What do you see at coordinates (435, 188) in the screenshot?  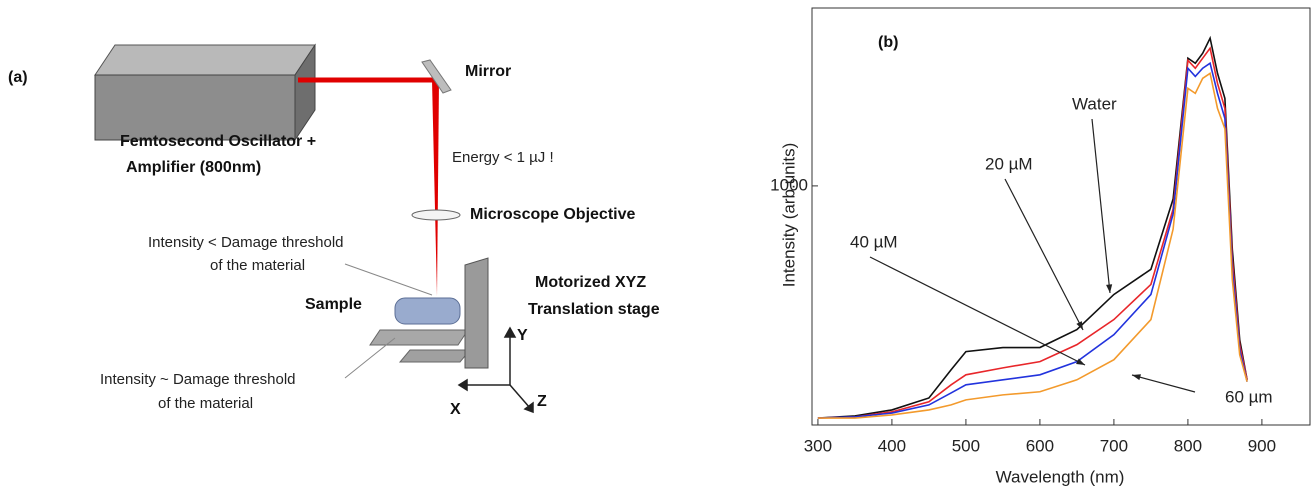 I see `beam` at bounding box center [435, 188].